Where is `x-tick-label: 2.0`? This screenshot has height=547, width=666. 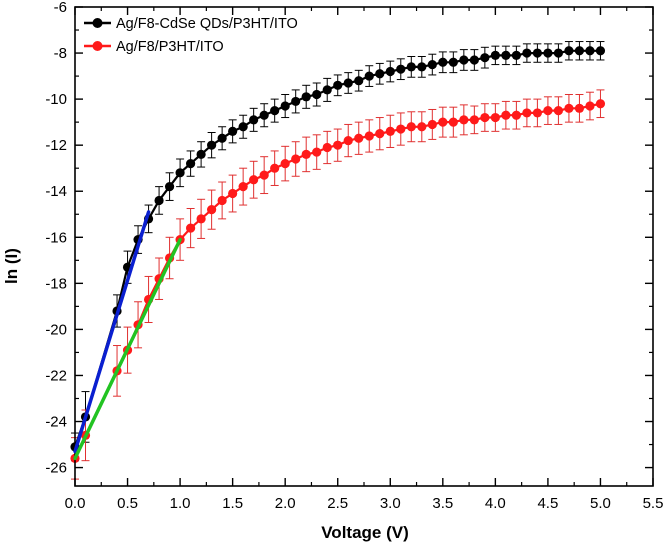
x-tick-label: 2.0 is located at coordinates (285, 503).